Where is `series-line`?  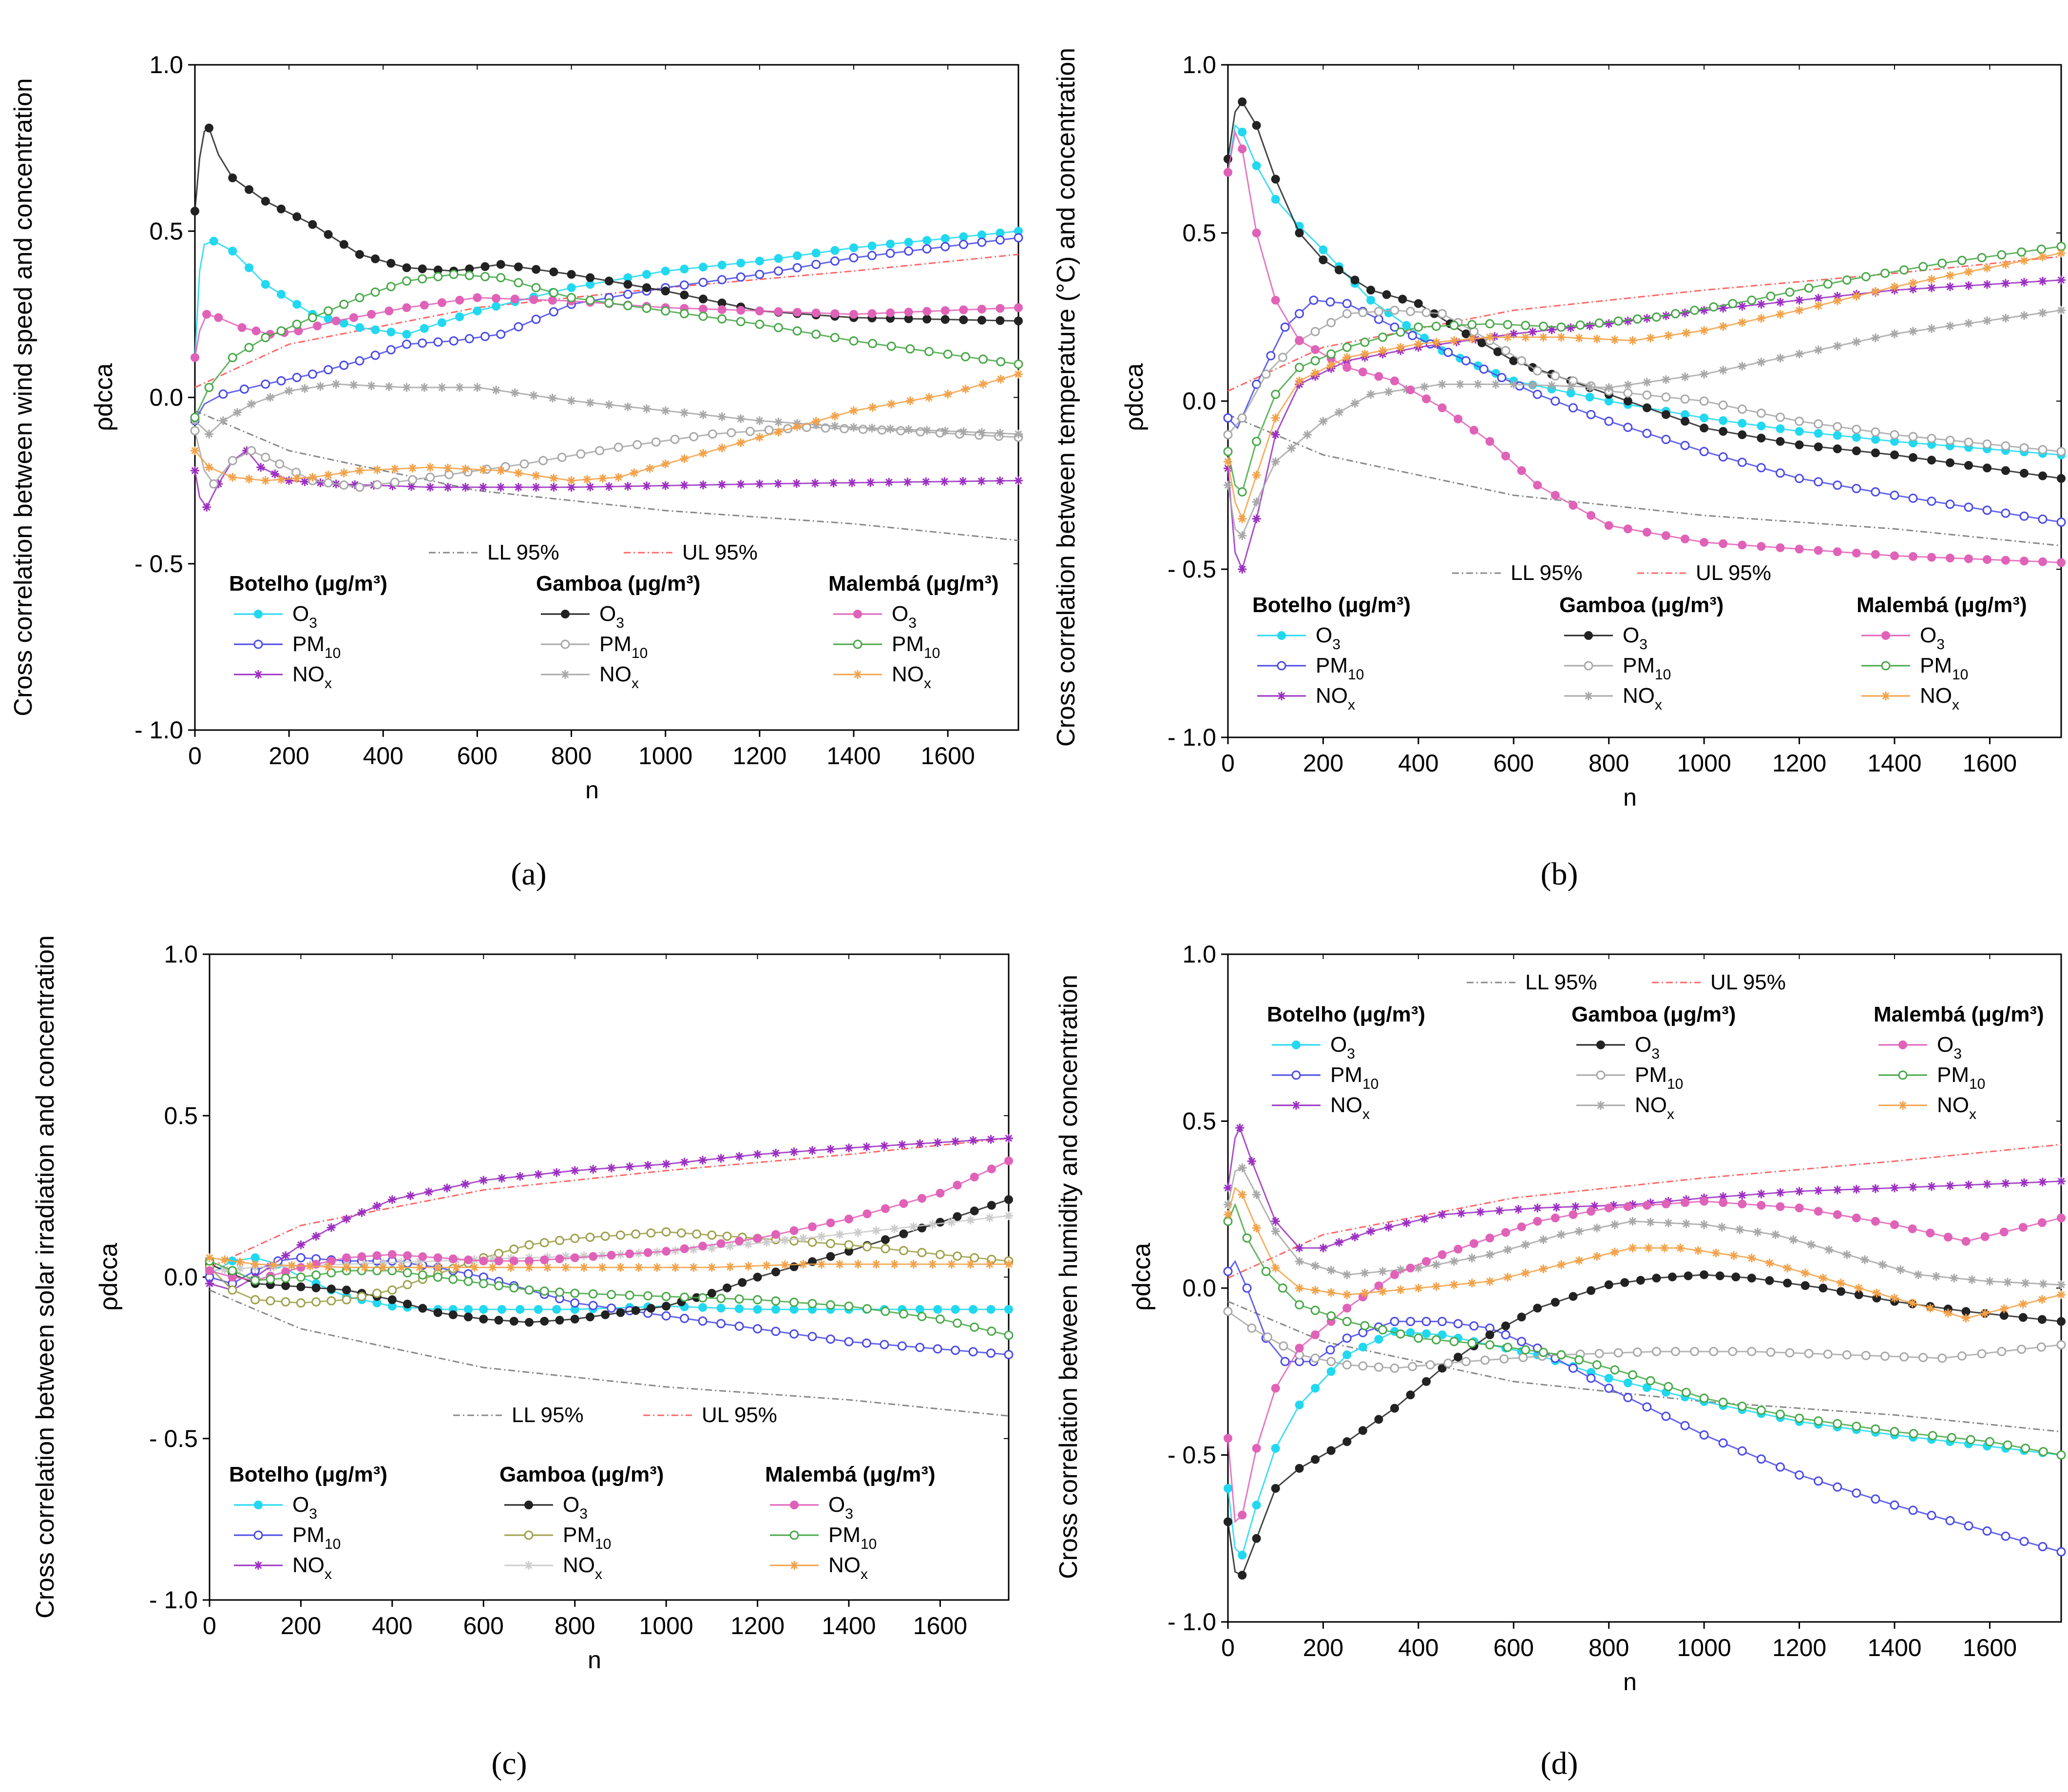
series-line is located at coordinates (1644, 290).